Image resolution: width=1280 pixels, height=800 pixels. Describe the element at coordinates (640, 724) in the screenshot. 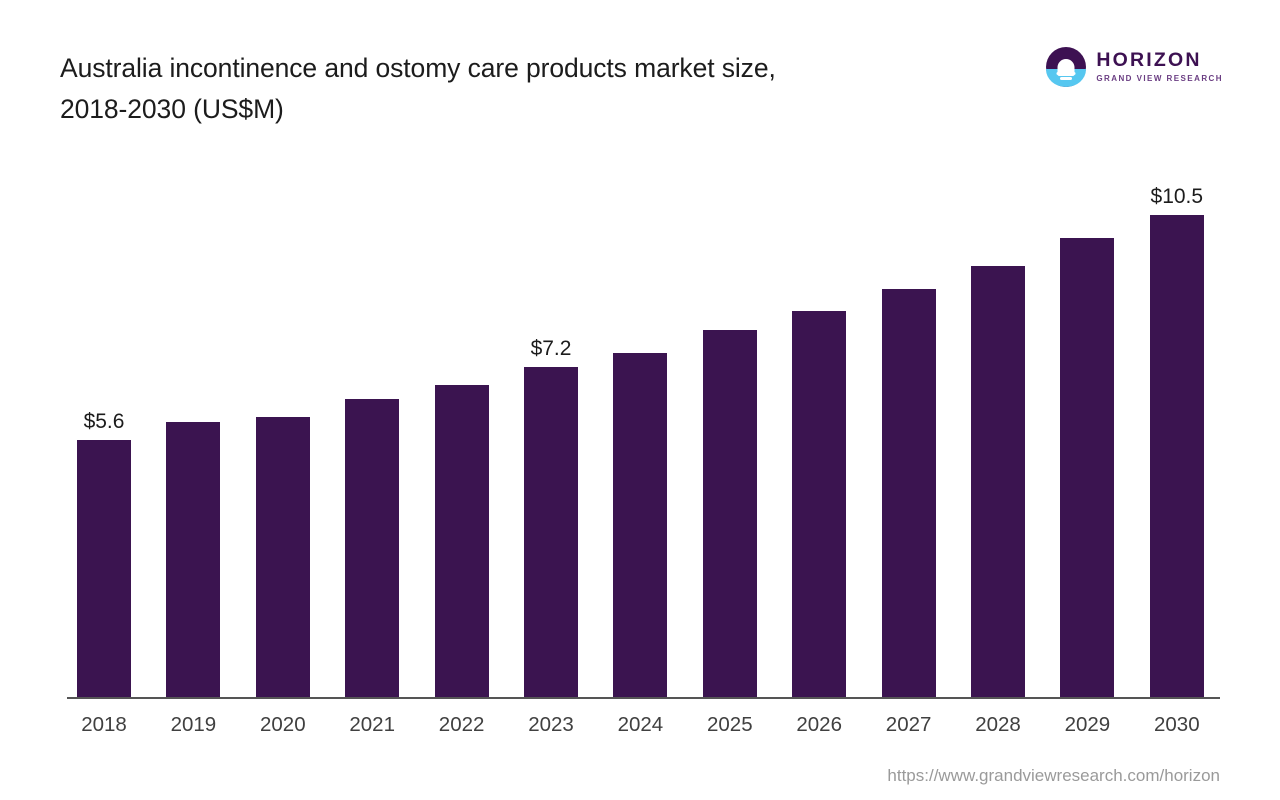

I see `x-tick-2024: 2024` at that location.